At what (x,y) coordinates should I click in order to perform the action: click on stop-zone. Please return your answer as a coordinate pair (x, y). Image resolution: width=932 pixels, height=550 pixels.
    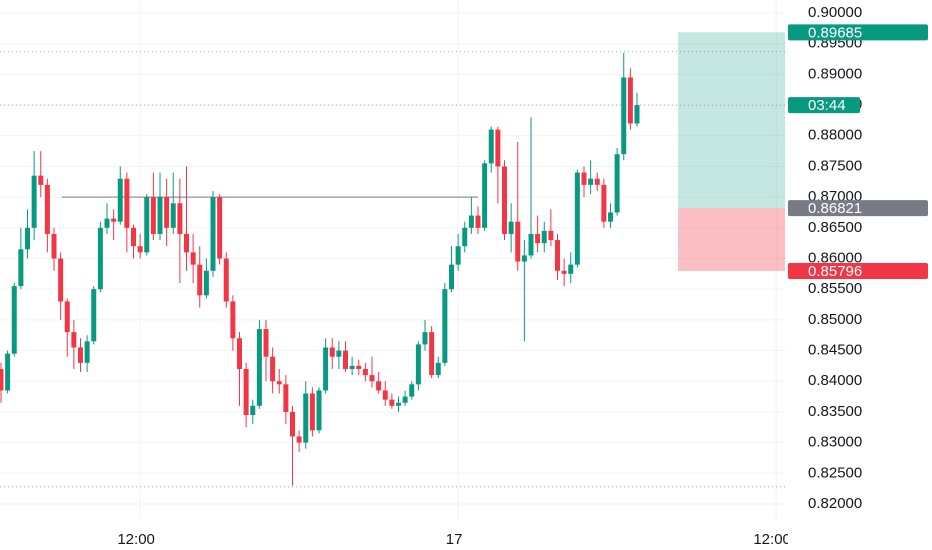
    Looking at the image, I should click on (731, 240).